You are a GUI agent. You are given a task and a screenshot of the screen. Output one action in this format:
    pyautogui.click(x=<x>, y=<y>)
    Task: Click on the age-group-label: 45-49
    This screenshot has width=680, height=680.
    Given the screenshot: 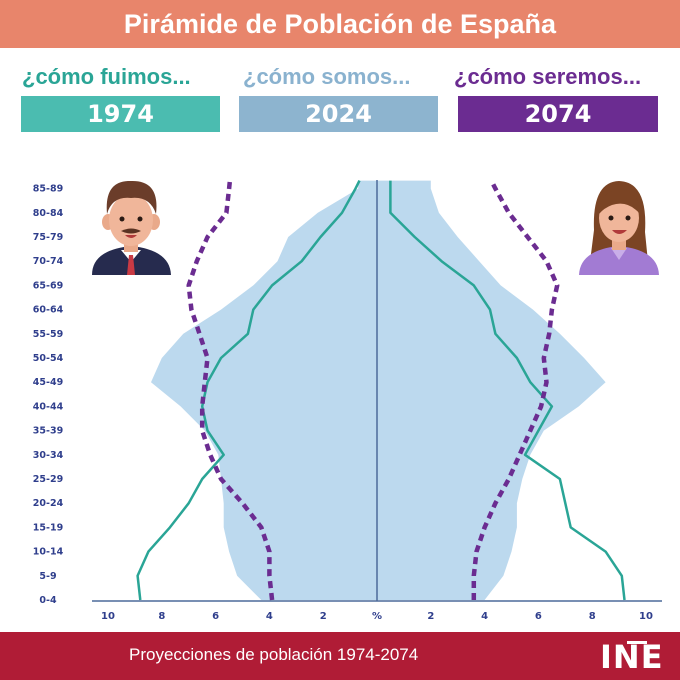 What is the action you would take?
    pyautogui.click(x=48, y=382)
    